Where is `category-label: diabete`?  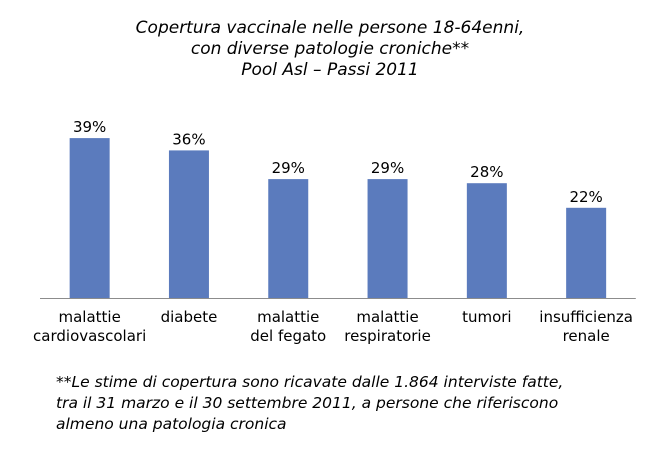
category-label: diabete is located at coordinates (189, 317).